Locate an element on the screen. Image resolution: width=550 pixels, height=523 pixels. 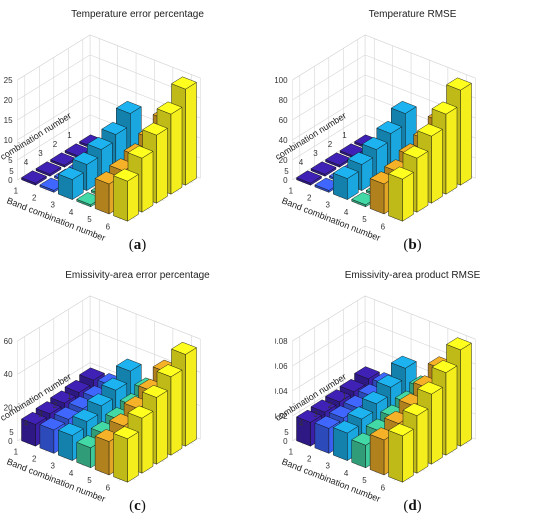
z-tick-label: 40 is located at coordinates (8, 374).